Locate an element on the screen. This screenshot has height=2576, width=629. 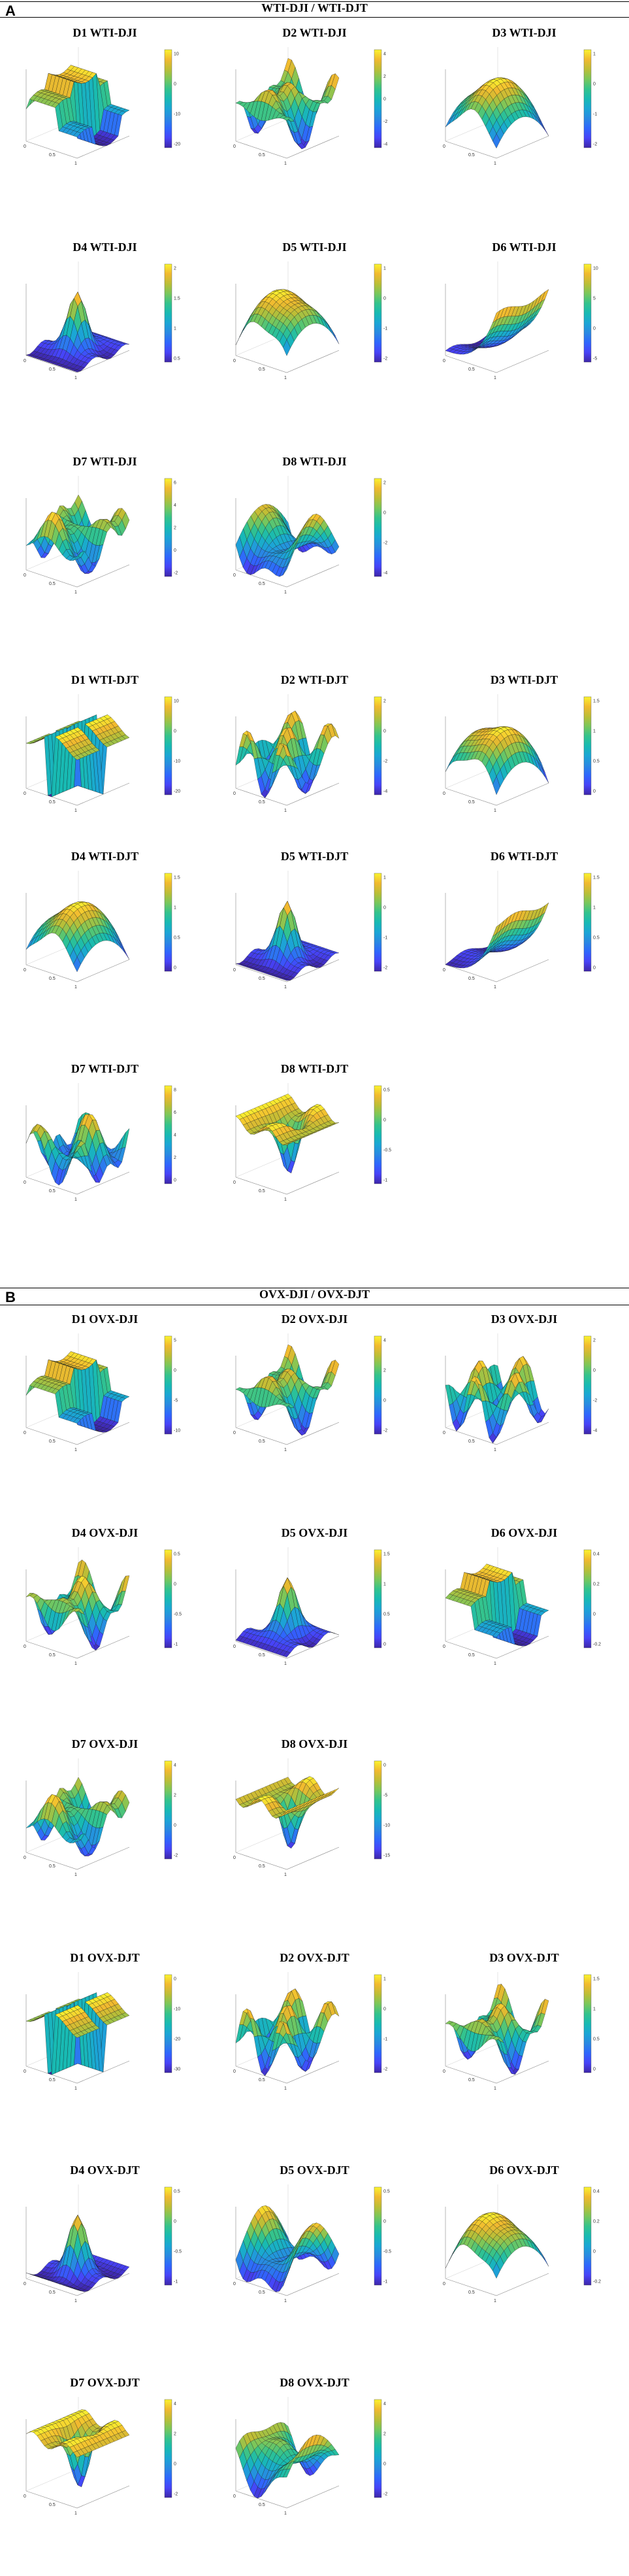
colorbar-tick-label: -5 is located at coordinates (176, 1401).